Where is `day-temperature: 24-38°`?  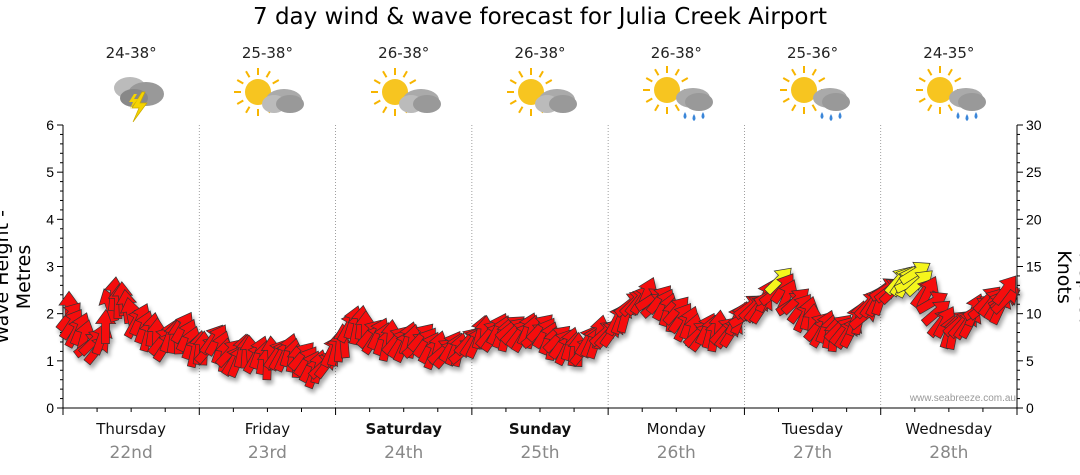 day-temperature: 24-38° is located at coordinates (131, 53).